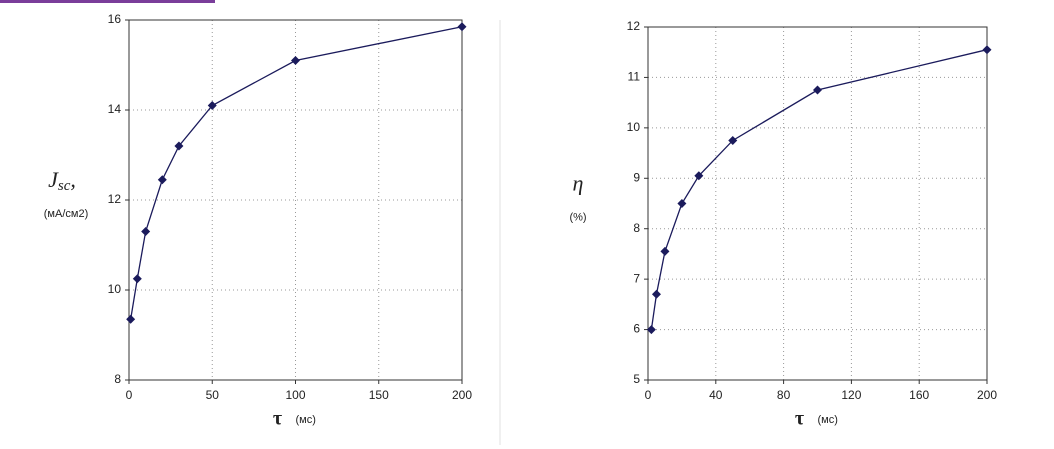 This screenshot has height=449, width=1054. What do you see at coordinates (107, 1) in the screenshot?
I see `top-accent` at bounding box center [107, 1].